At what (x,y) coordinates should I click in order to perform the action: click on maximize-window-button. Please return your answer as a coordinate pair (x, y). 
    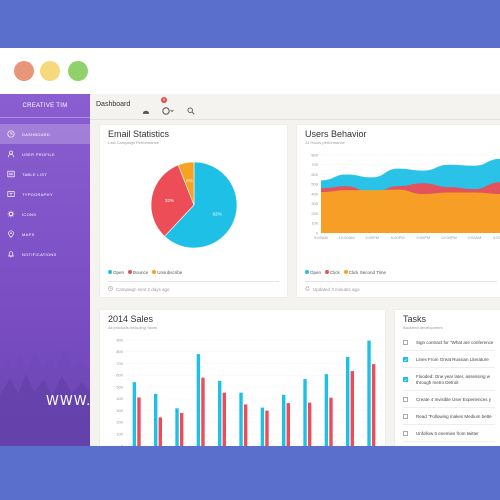
    Looking at the image, I should click on (78, 71).